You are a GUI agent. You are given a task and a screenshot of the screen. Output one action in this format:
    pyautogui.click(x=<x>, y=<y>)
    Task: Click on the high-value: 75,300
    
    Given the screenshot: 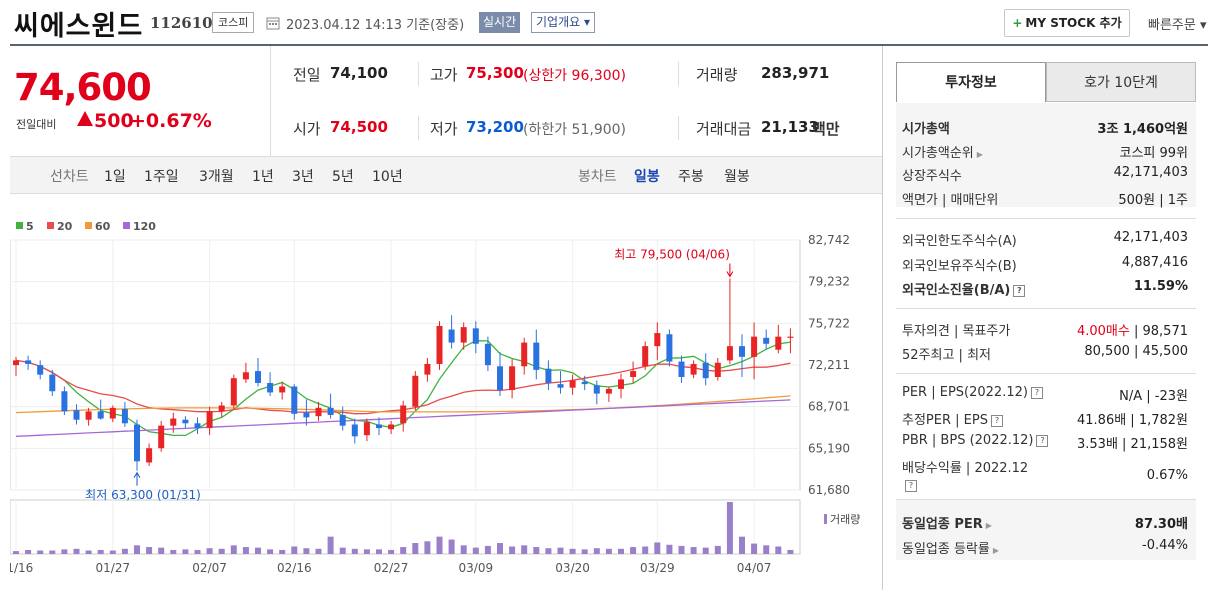 What is the action you would take?
    pyautogui.click(x=495, y=73)
    